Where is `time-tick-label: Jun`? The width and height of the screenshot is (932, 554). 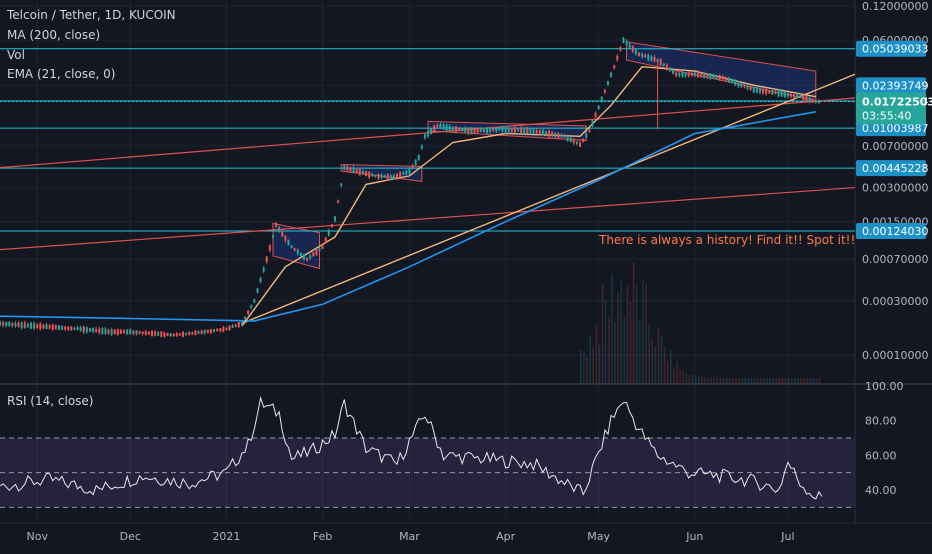
time-tick-label: Jun is located at coordinates (694, 536).